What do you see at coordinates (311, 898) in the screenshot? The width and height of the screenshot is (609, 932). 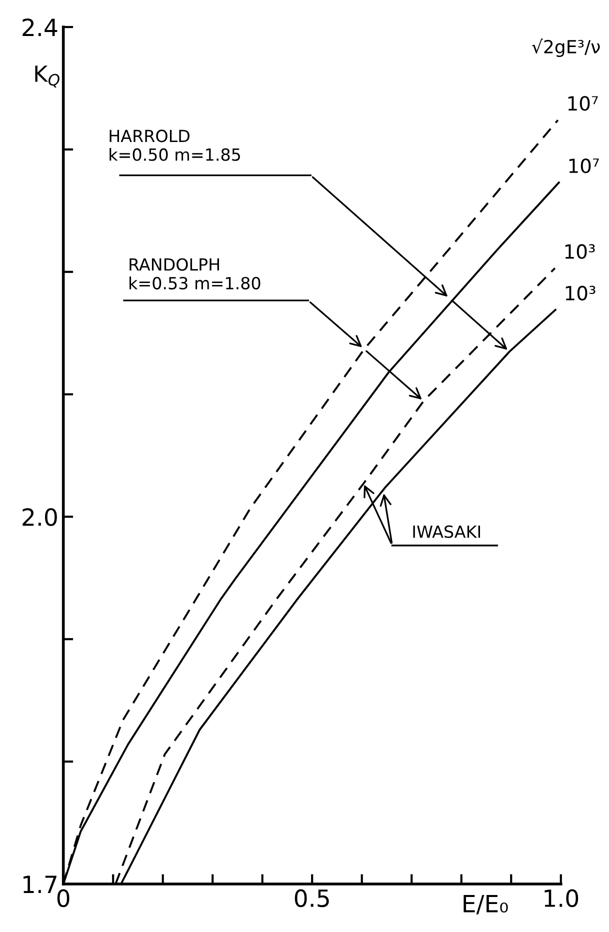 I see `x-tick-label: 0.5` at bounding box center [311, 898].